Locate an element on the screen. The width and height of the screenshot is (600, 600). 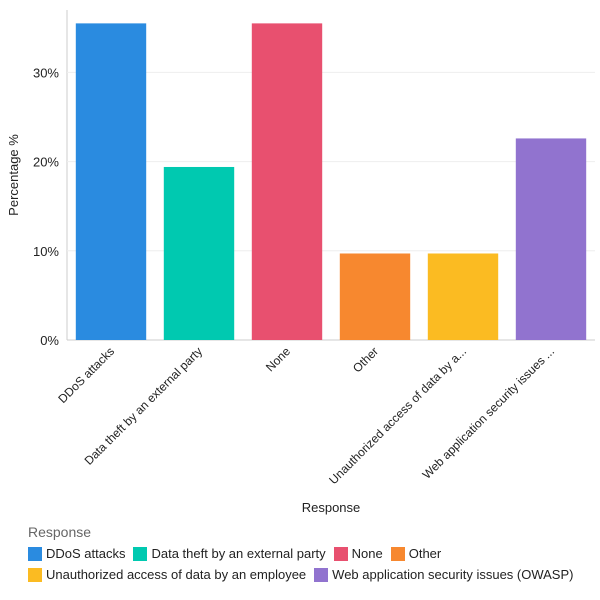
x-tick-label: Other is located at coordinates (365, 359).